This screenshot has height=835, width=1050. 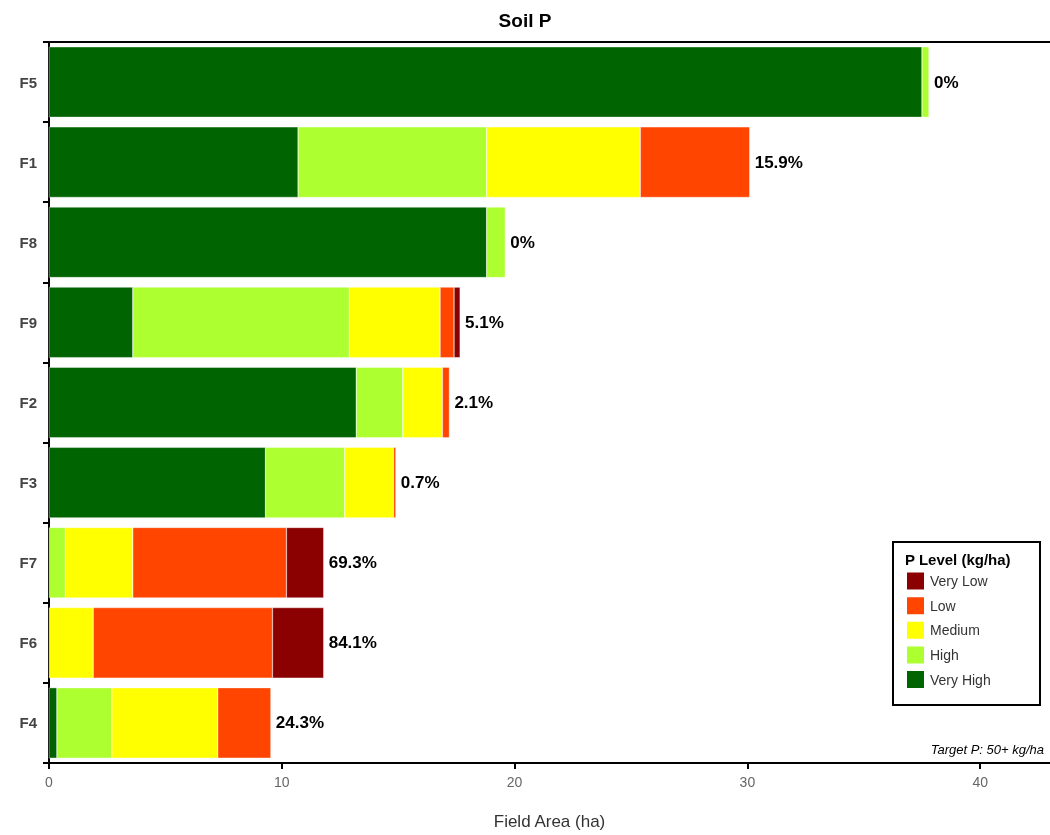 What do you see at coordinates (352, 643) in the screenshot?
I see `annotation: 84.1%` at bounding box center [352, 643].